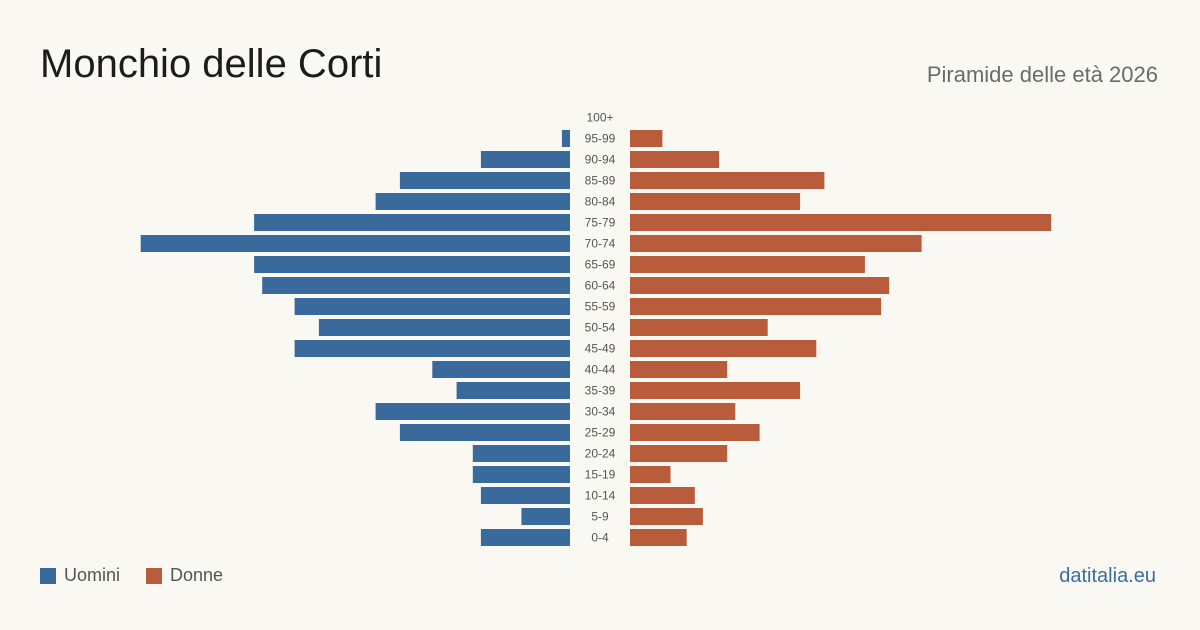  I want to click on age-label-75-79: 75-79, so click(600, 223).